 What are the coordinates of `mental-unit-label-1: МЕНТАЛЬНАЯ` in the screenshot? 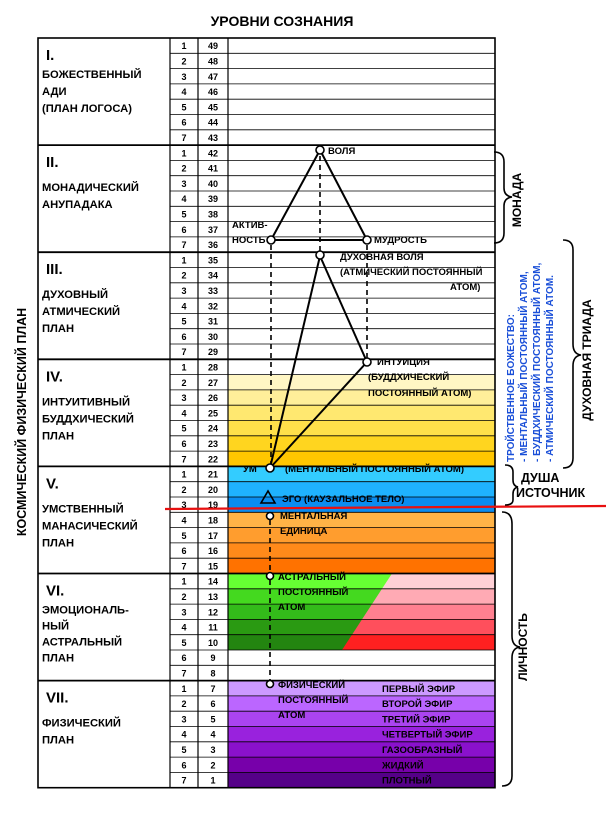 It's located at (314, 516).